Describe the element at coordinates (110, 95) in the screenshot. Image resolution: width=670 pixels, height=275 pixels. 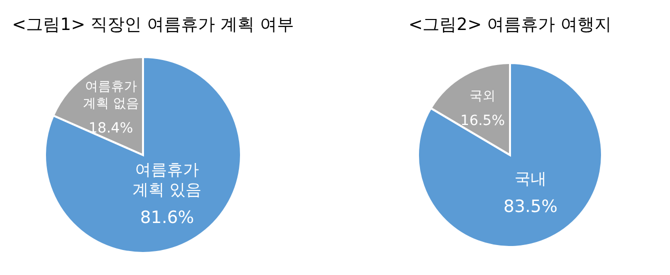
I see `slice-label: 여름휴가 계획 없음` at that location.